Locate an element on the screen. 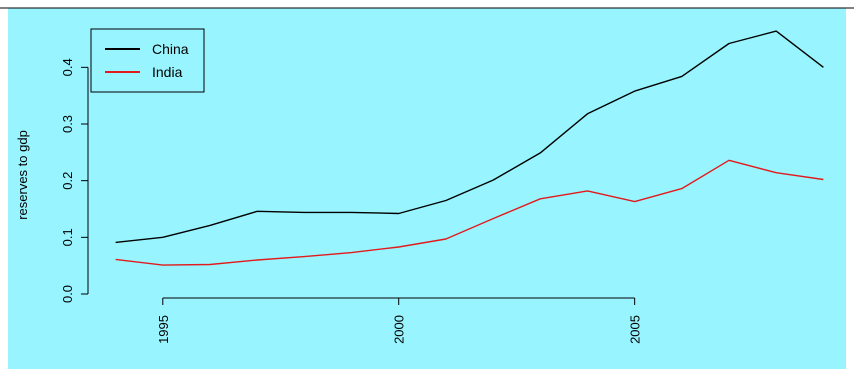  x-tick-label: 2000 is located at coordinates (399, 329).